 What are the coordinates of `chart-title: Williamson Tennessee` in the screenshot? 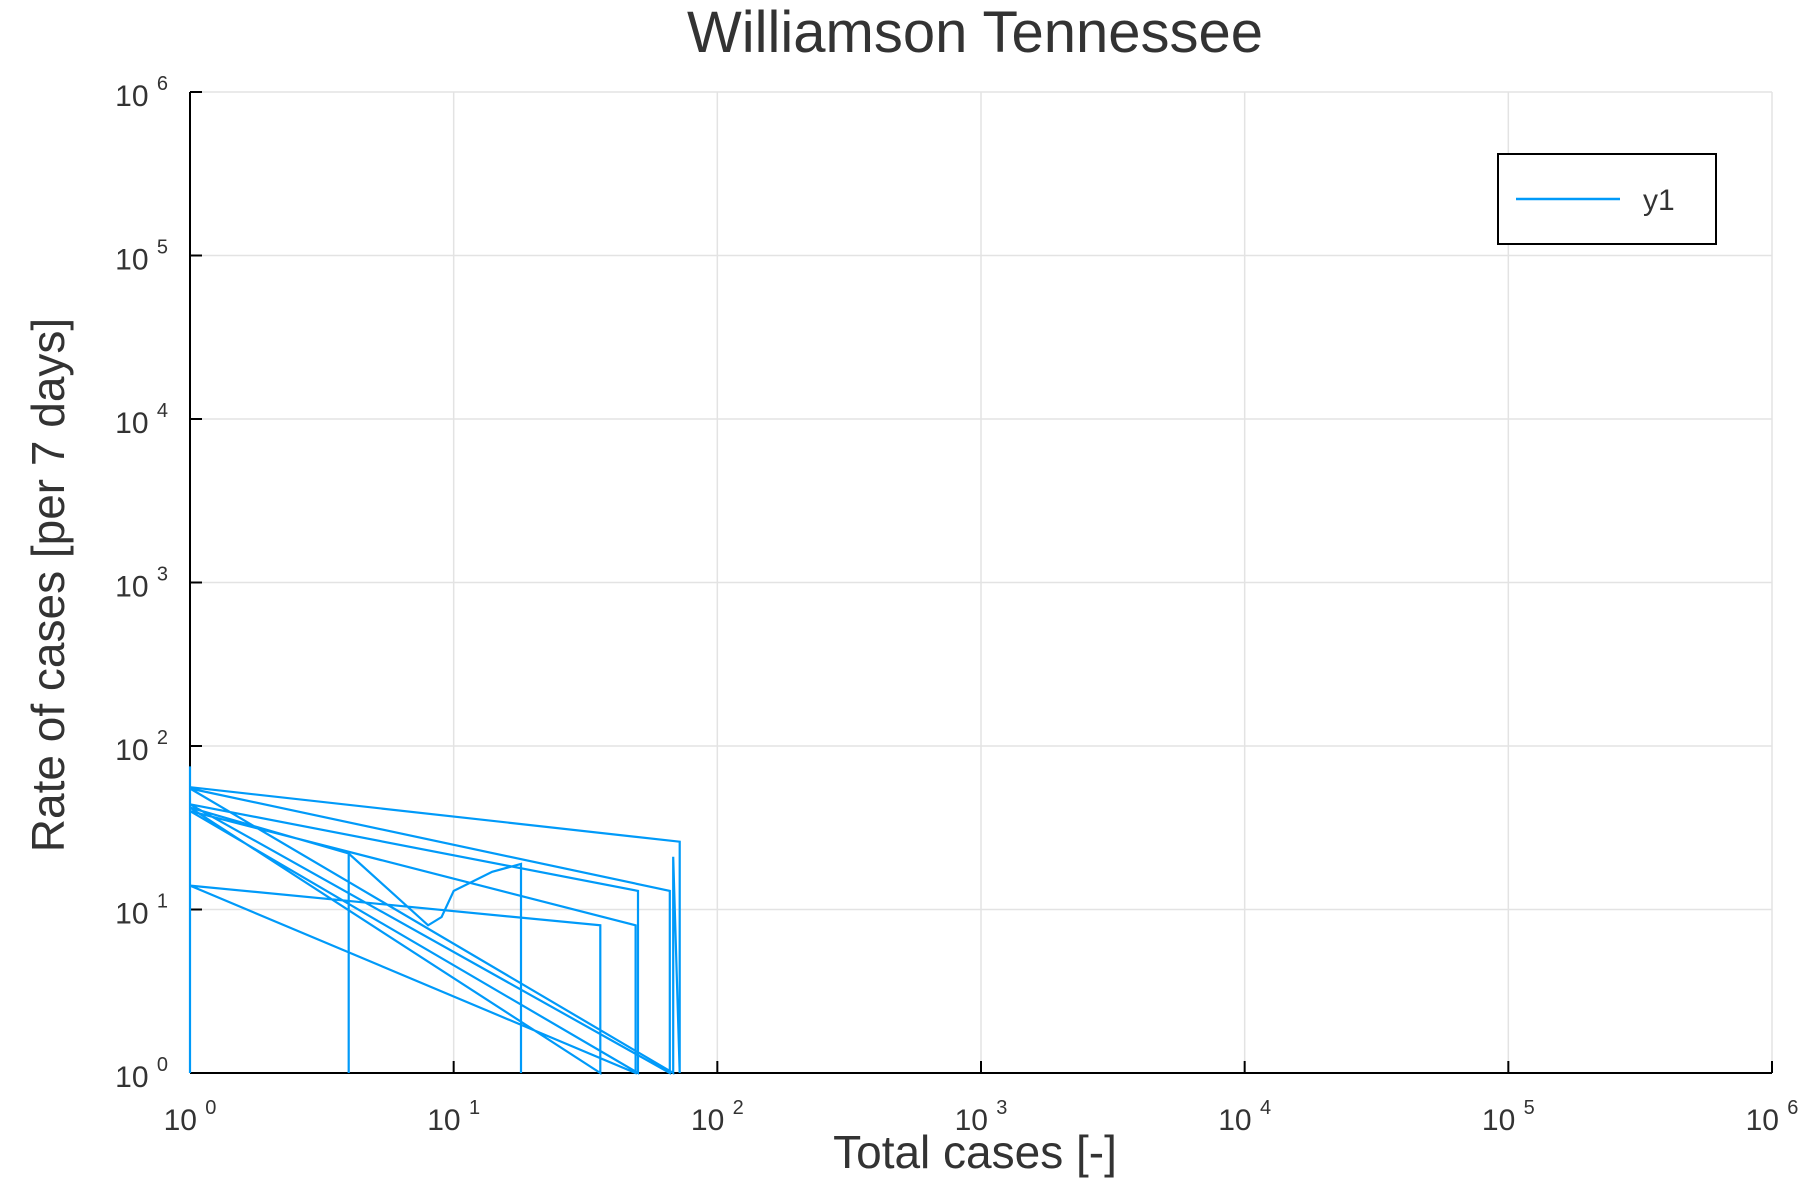 It's located at (975, 32).